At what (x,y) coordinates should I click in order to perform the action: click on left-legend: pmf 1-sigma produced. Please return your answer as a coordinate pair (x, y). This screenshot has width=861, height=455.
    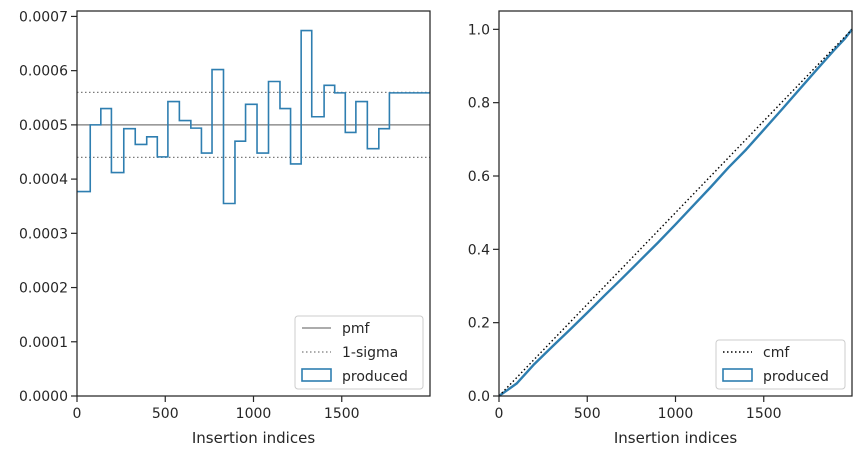
    Looking at the image, I should click on (359, 352).